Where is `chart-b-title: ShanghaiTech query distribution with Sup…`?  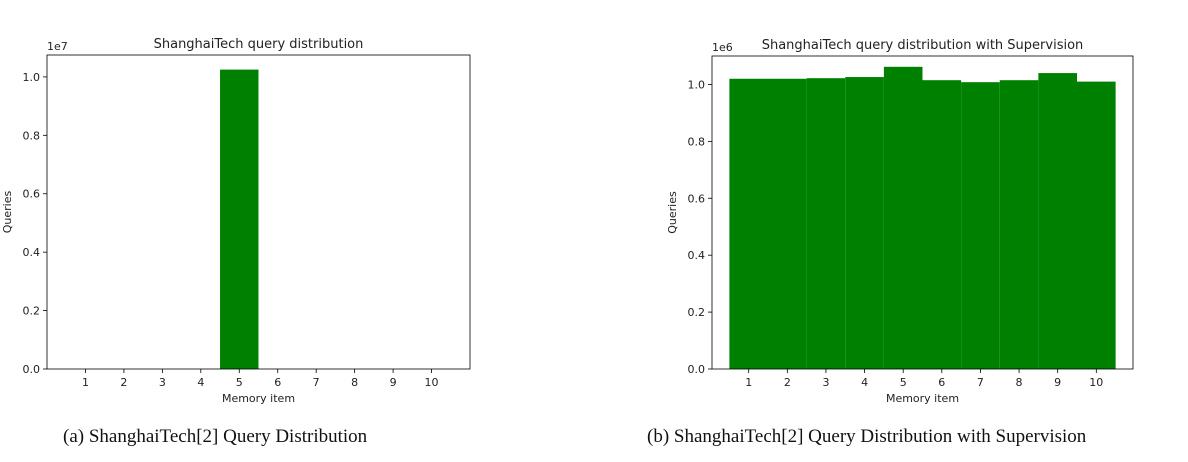 chart-b-title: ShanghaiTech query distribution with Sup… is located at coordinates (923, 45).